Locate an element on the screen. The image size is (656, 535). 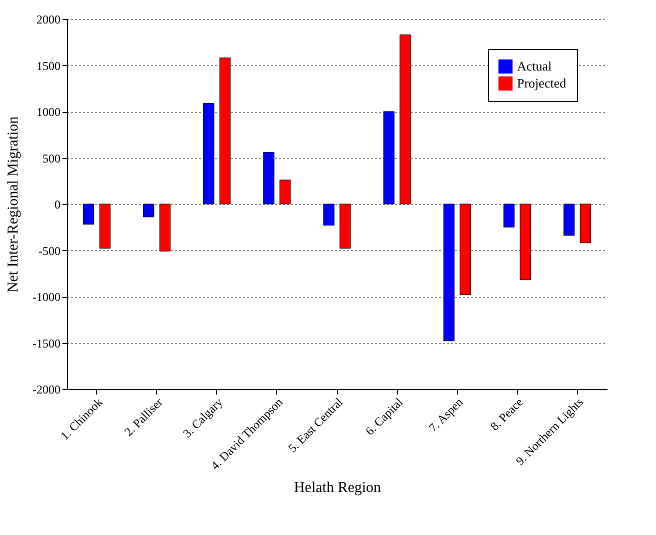
y-tick-label: 1000 is located at coordinates (48, 112).